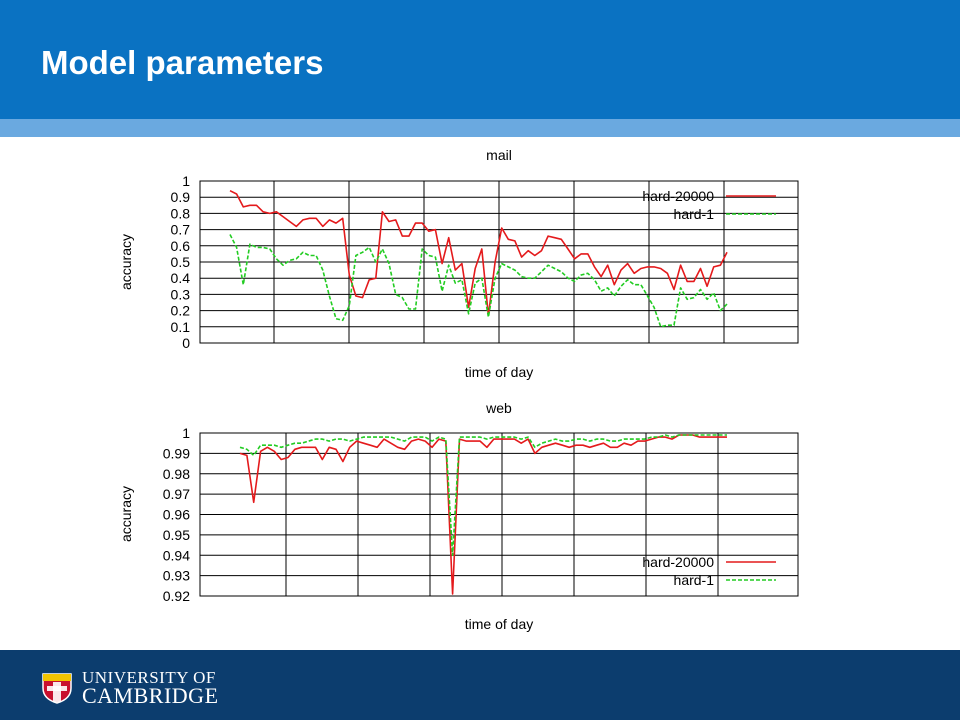 The height and width of the screenshot is (720, 960). I want to click on page-title: Model parameters, so click(182, 62).